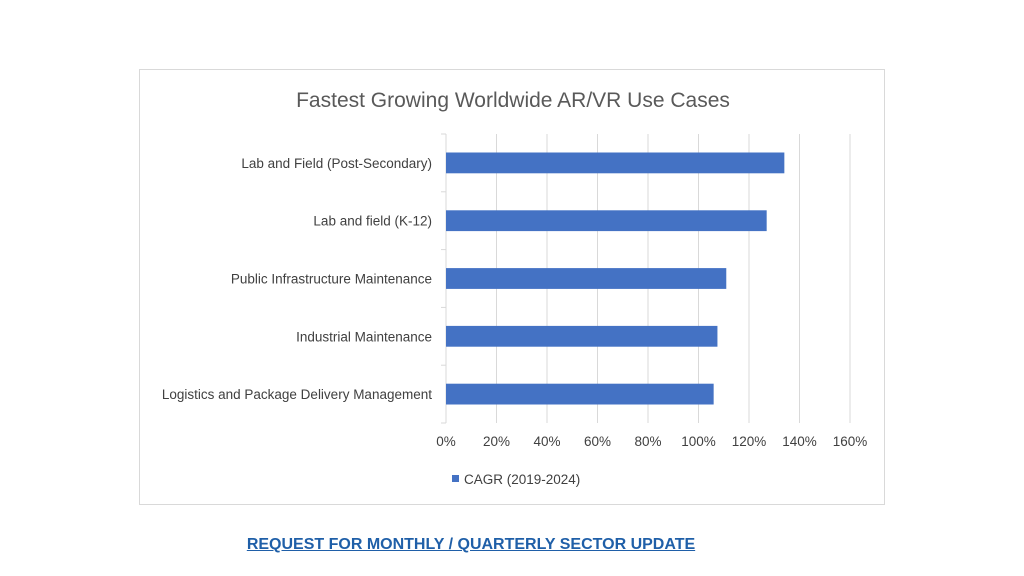 The image size is (1024, 576). What do you see at coordinates (749, 441) in the screenshot?
I see `x-tick-label: 120%` at bounding box center [749, 441].